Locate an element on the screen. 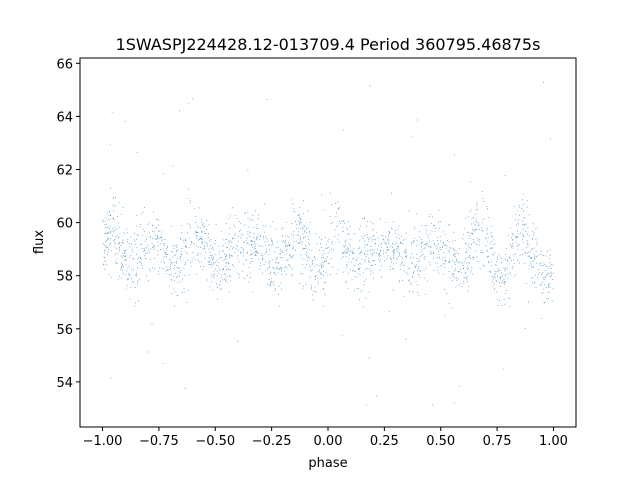  x-tick-label: 1.00 is located at coordinates (553, 441).